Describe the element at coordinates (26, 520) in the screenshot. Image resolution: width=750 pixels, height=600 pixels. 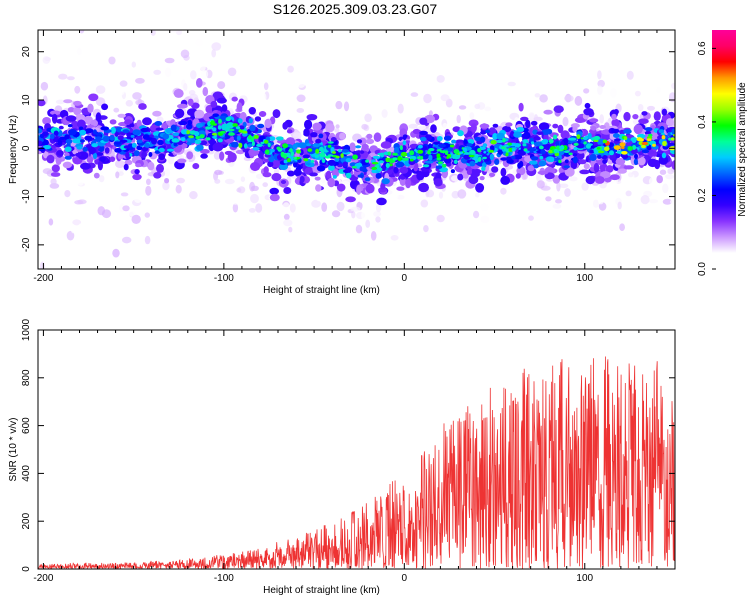
I see `snr-y-tick-label: 200` at that location.